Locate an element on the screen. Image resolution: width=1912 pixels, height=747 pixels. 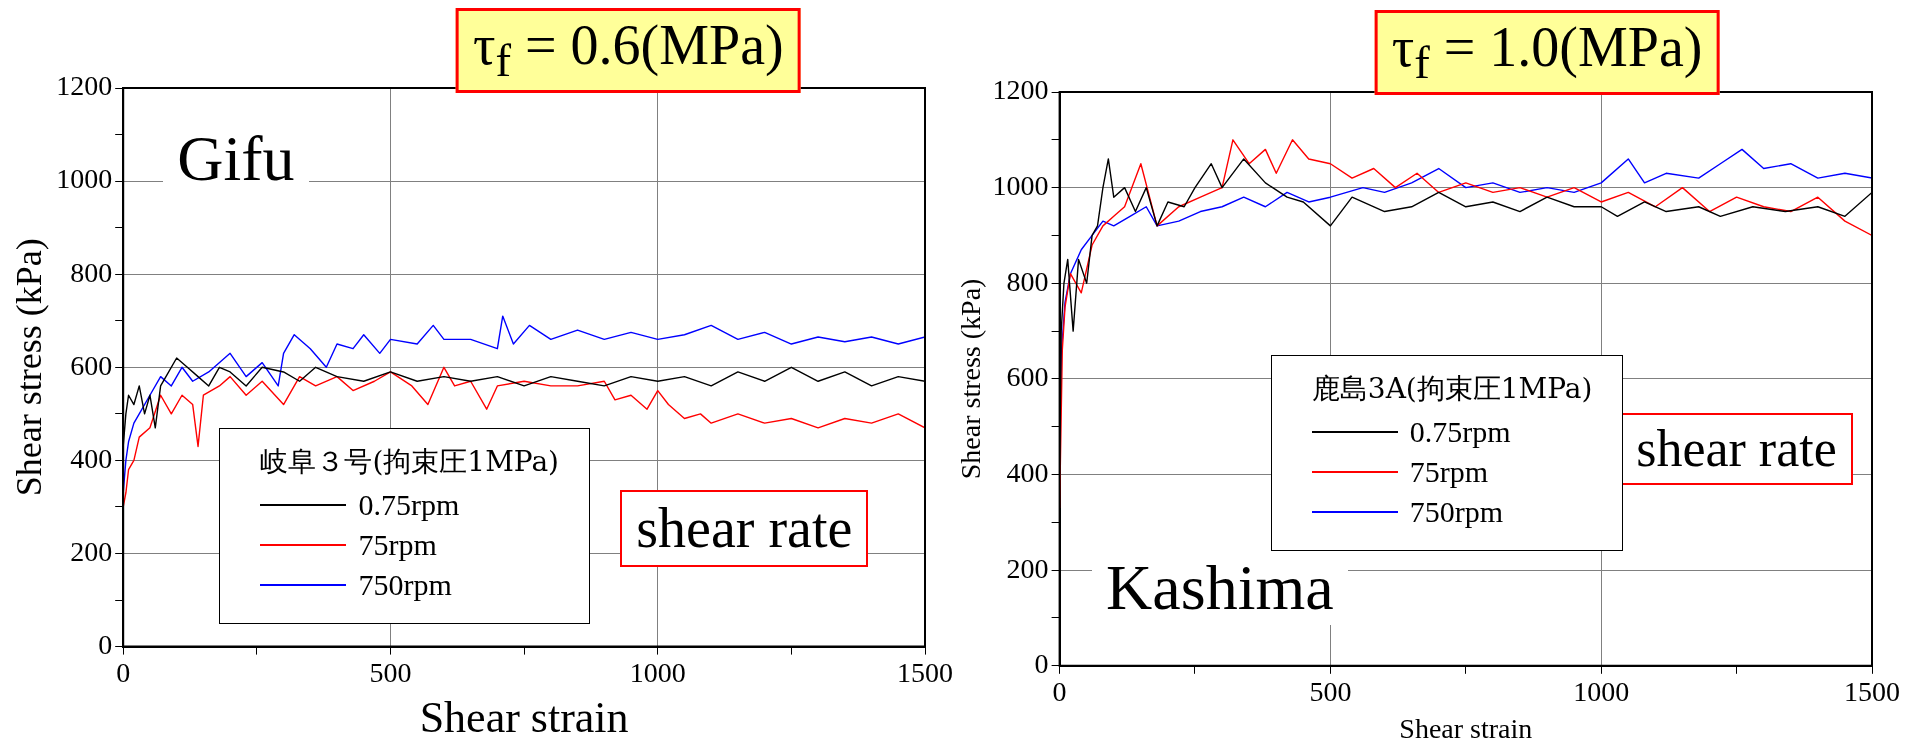
annotation: Gifu is located at coordinates (236, 158).